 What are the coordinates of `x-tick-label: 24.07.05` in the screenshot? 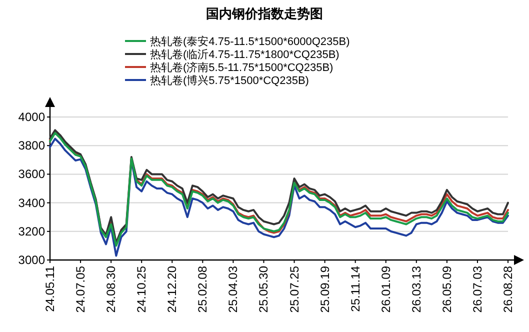 It's located at (81, 289).